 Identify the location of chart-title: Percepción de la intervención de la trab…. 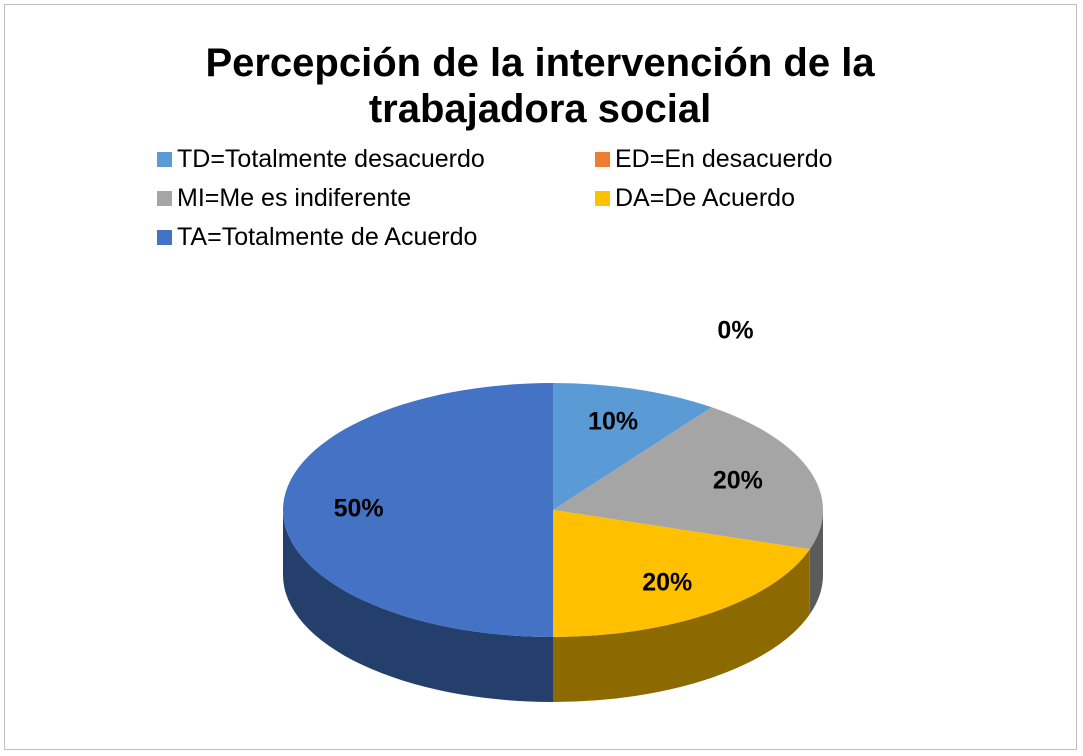
(540, 86).